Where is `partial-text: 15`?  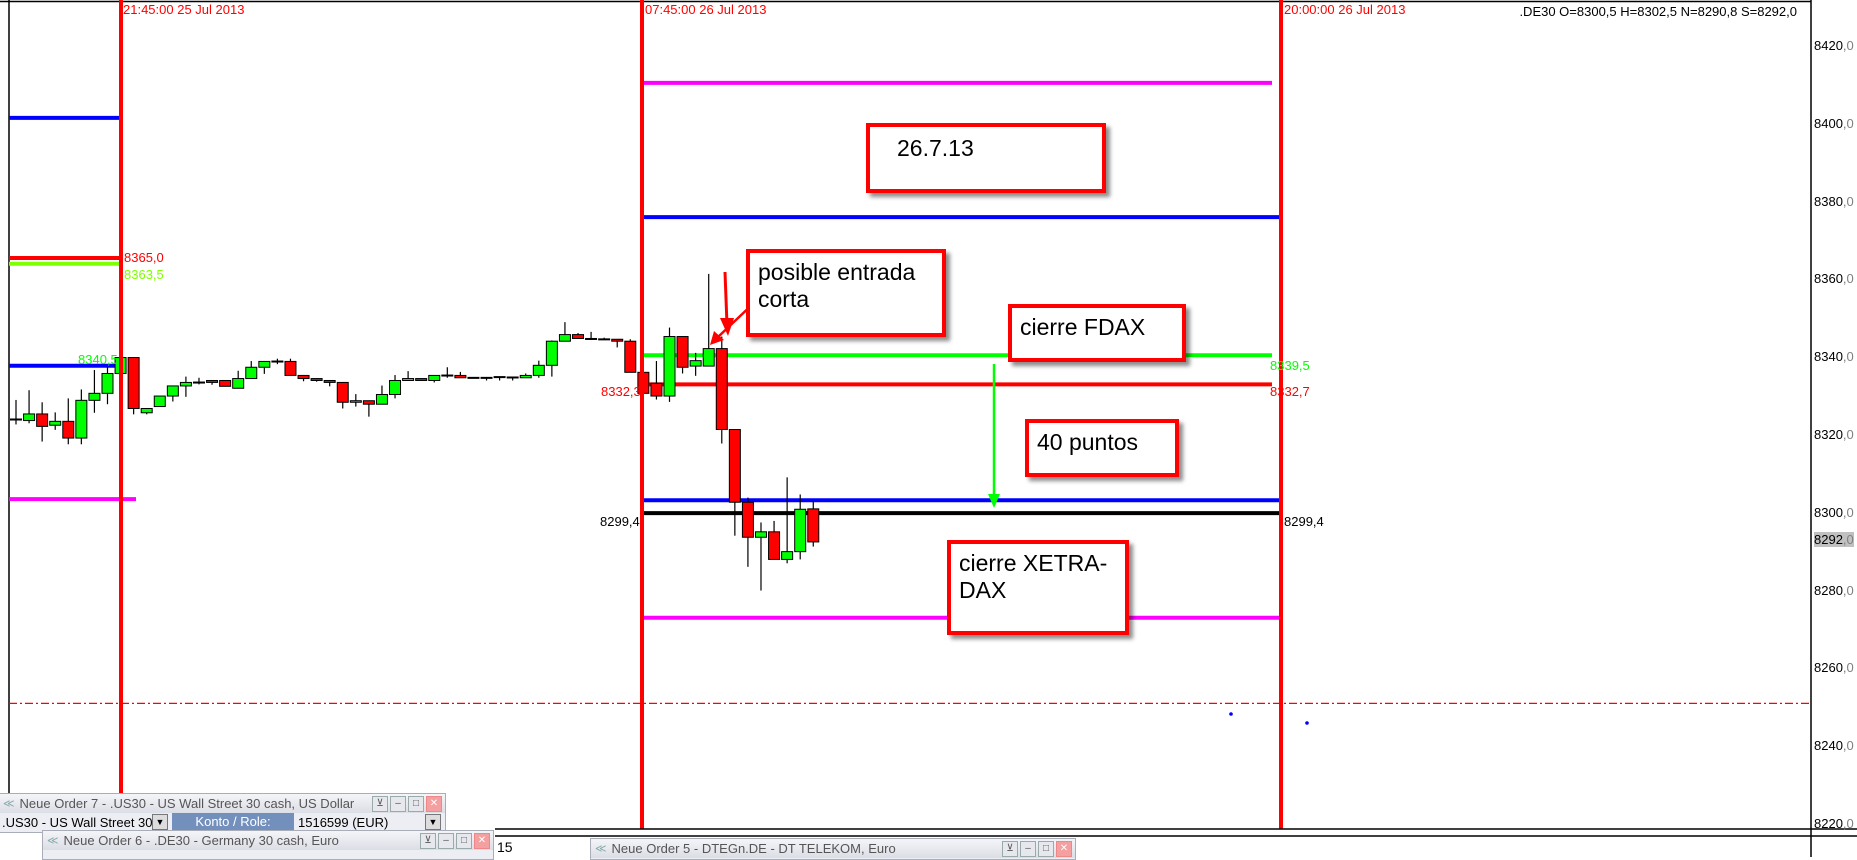 partial-text: 15 is located at coordinates (505, 847).